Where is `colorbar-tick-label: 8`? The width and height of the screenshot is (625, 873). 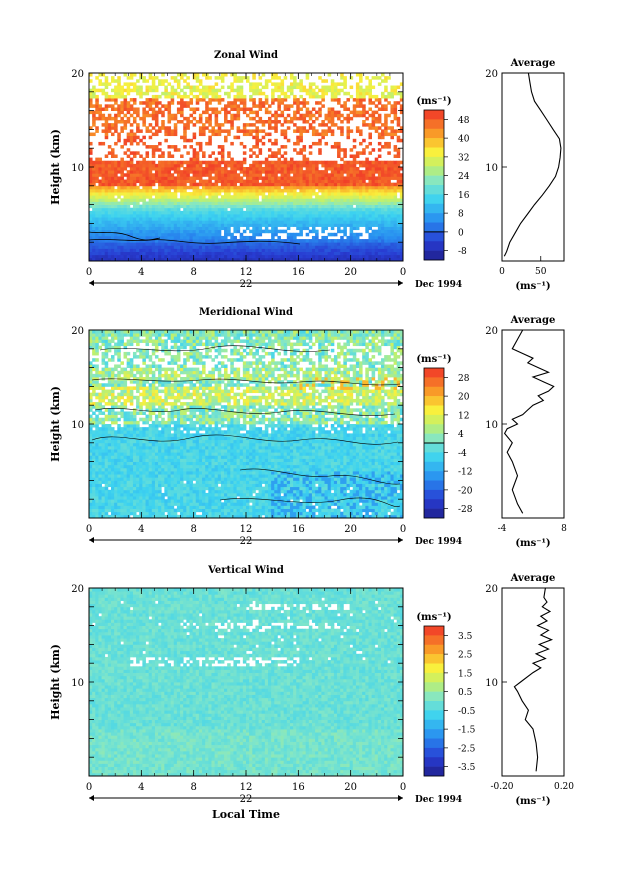 colorbar-tick-label: 8 is located at coordinates (461, 215).